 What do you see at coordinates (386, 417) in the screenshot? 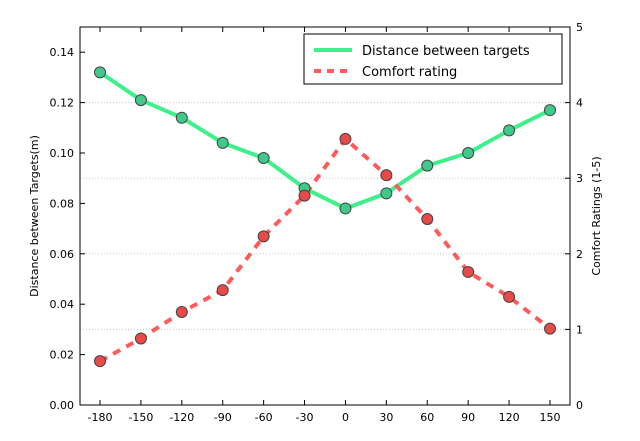
I see `x-tick-label: 30` at bounding box center [386, 417].